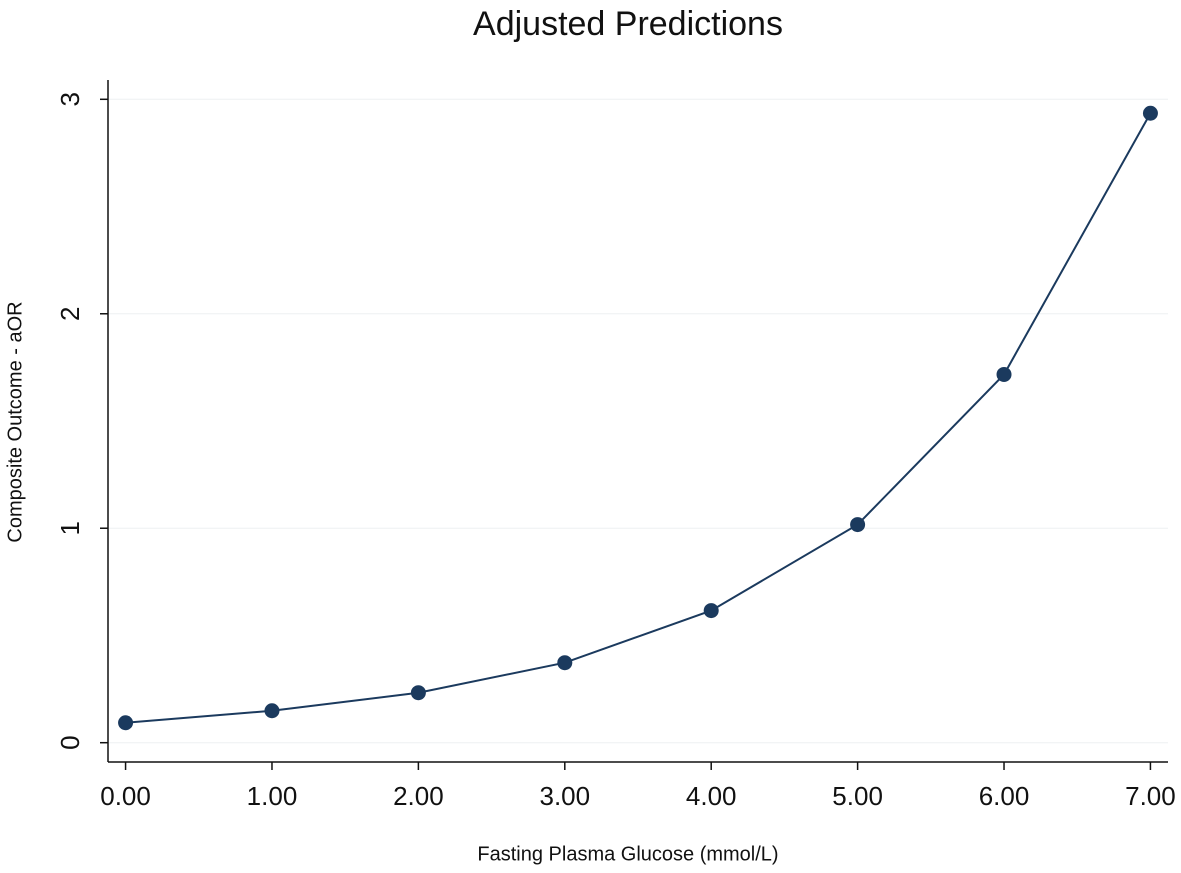  What do you see at coordinates (70, 742) in the screenshot?
I see `y-tick-label: 0` at bounding box center [70, 742].